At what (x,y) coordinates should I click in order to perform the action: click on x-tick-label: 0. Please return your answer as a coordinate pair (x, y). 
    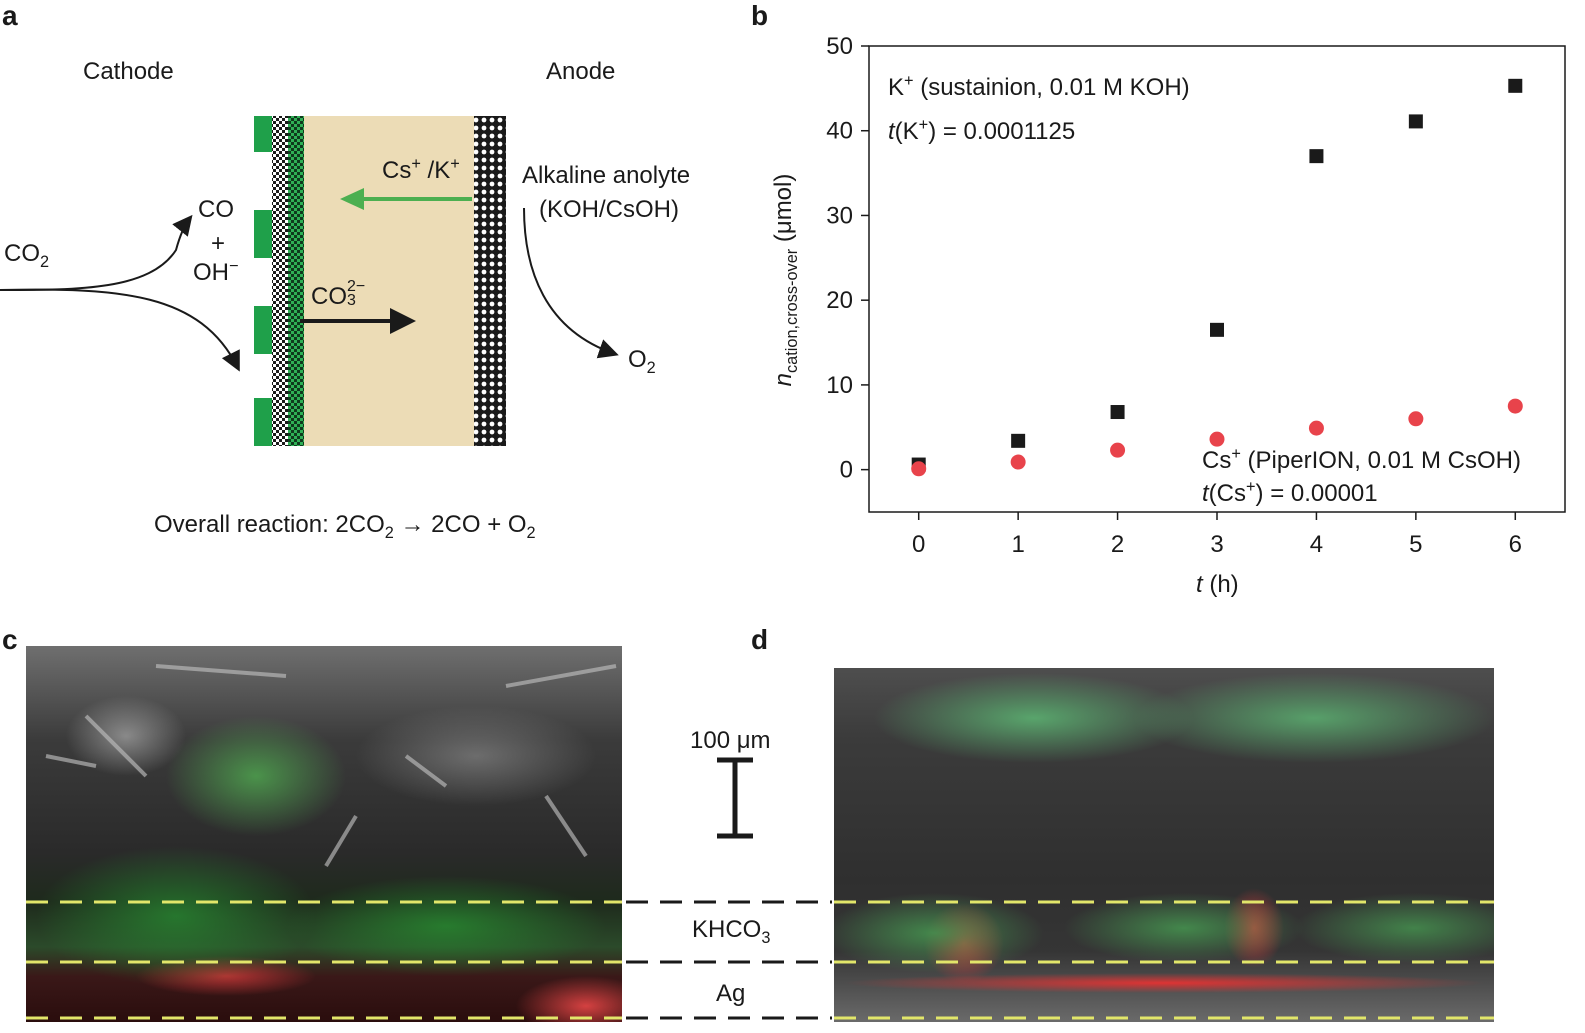
    Looking at the image, I should click on (918, 544).